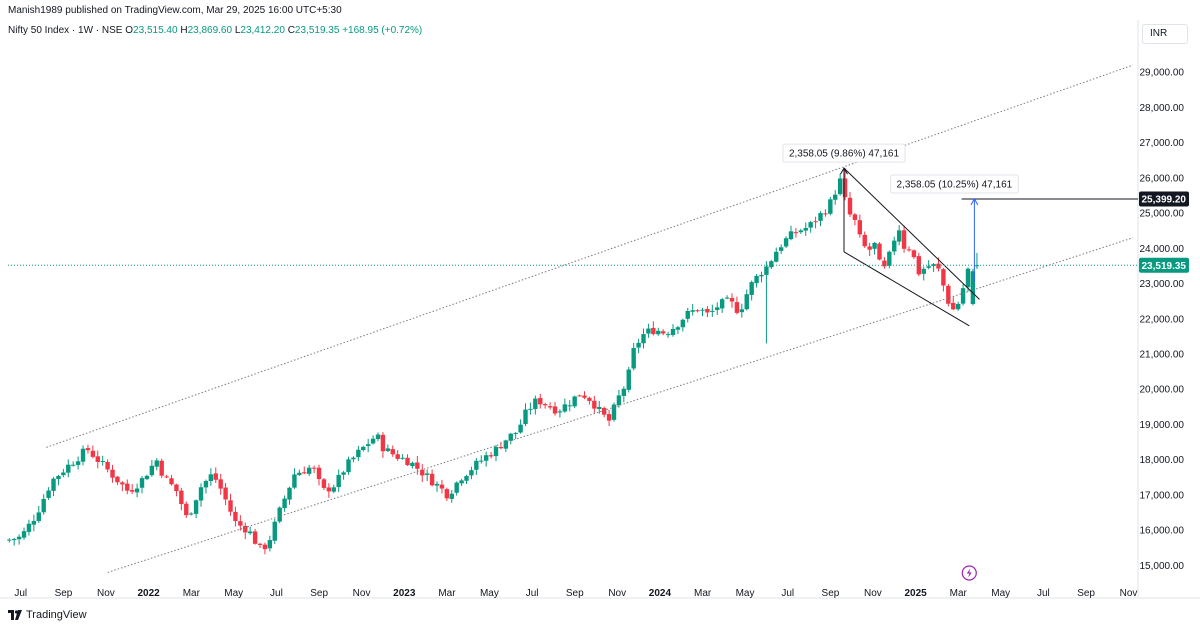 The image size is (1200, 630). What do you see at coordinates (65, 30) in the screenshot?
I see `symbol-name: Nifty 50 Index · 1W · NSE` at bounding box center [65, 30].